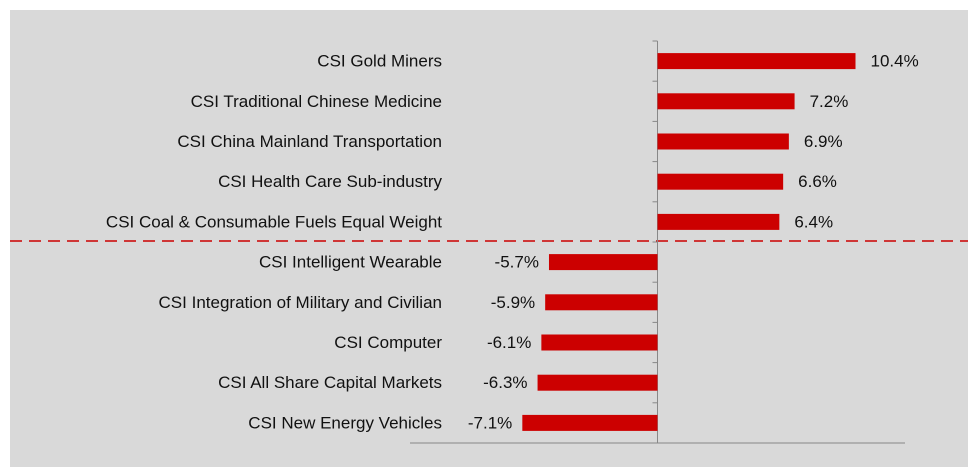  Describe the element at coordinates (813, 221) in the screenshot. I see `value-label: 6.4%` at that location.